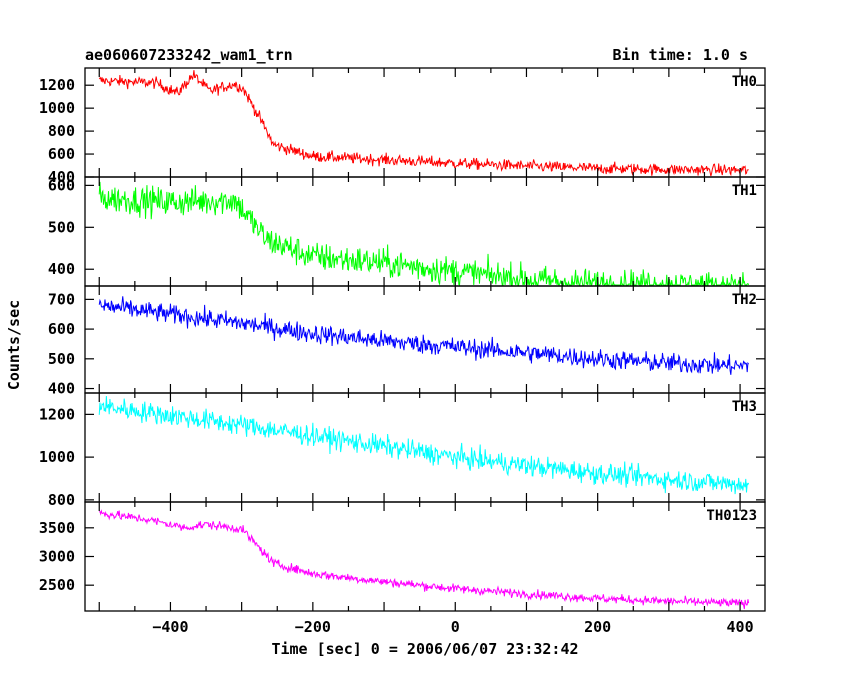 This screenshot has width=850, height=680. I want to click on y-tick-label: 700, so click(61, 299).